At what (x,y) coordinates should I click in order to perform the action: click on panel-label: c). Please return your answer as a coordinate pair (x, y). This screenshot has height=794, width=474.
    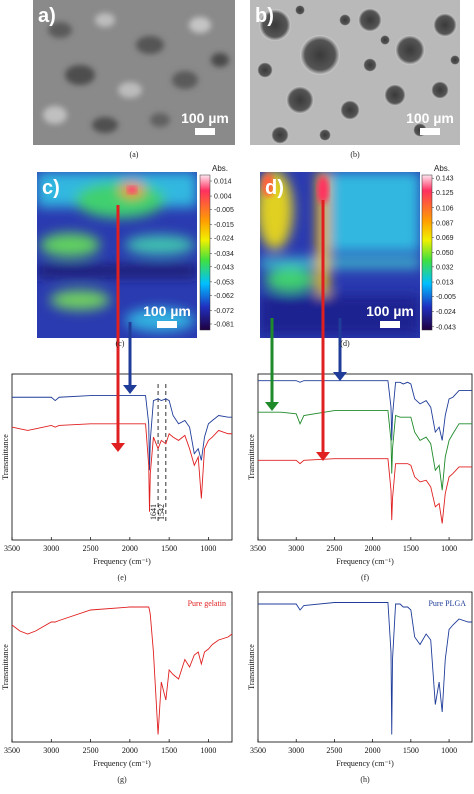
    Looking at the image, I should click on (51, 188).